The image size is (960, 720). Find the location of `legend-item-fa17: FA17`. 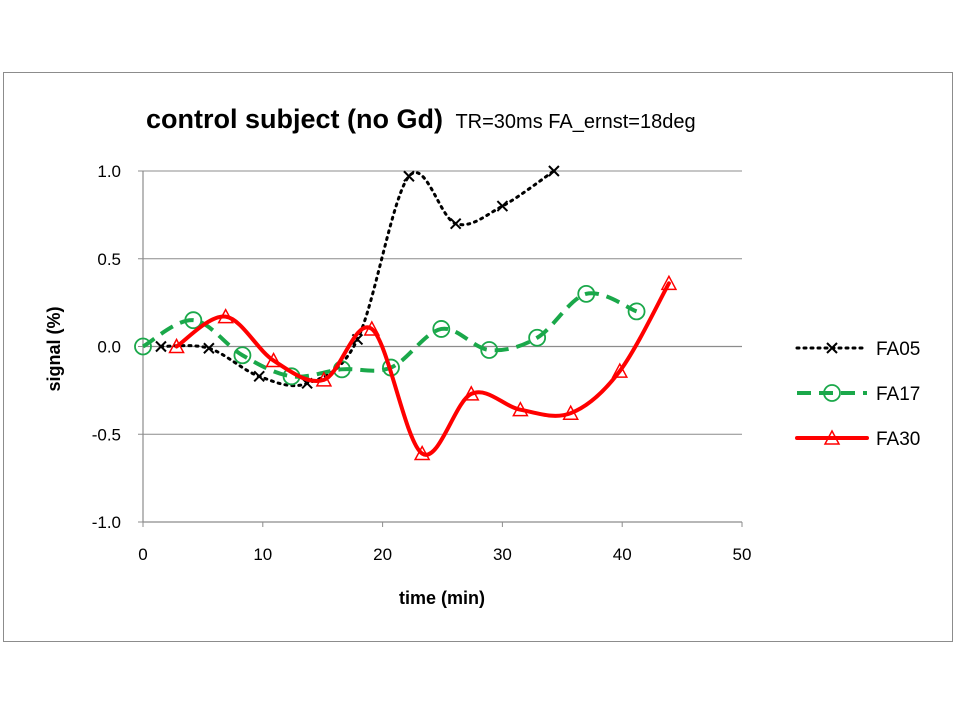

legend-item-fa17: FA17 is located at coordinates (858, 394).